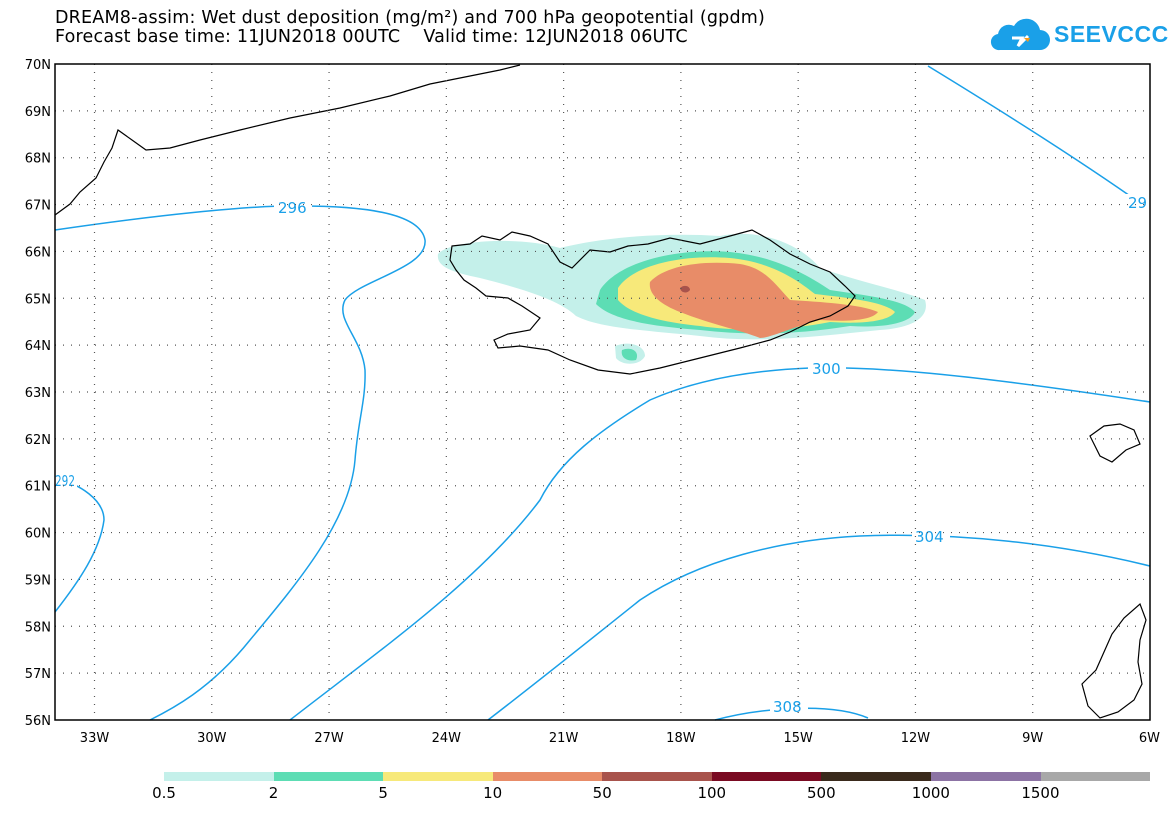  I want to click on lon-tick-label: 30W, so click(212, 738).